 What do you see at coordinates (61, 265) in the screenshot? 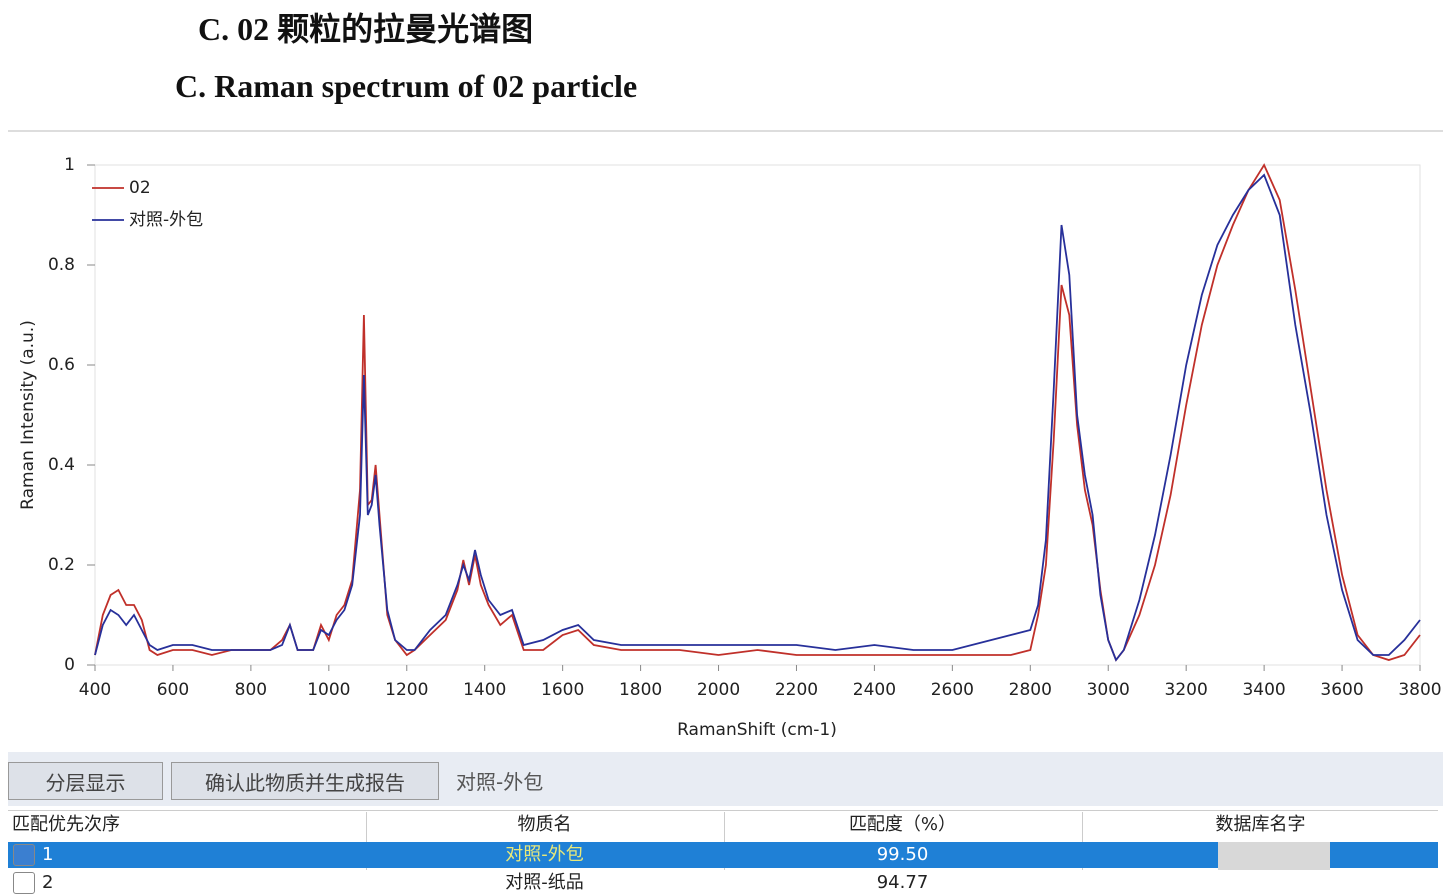
I see `y-tick-label: 0.8` at bounding box center [61, 265].